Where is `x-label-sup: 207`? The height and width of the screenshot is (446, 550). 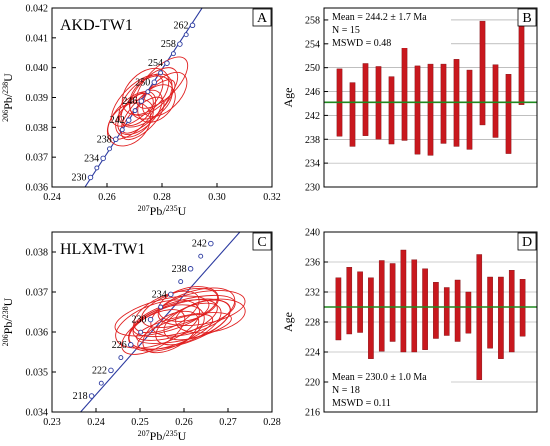 x-label-sup: 207 is located at coordinates (144, 208).